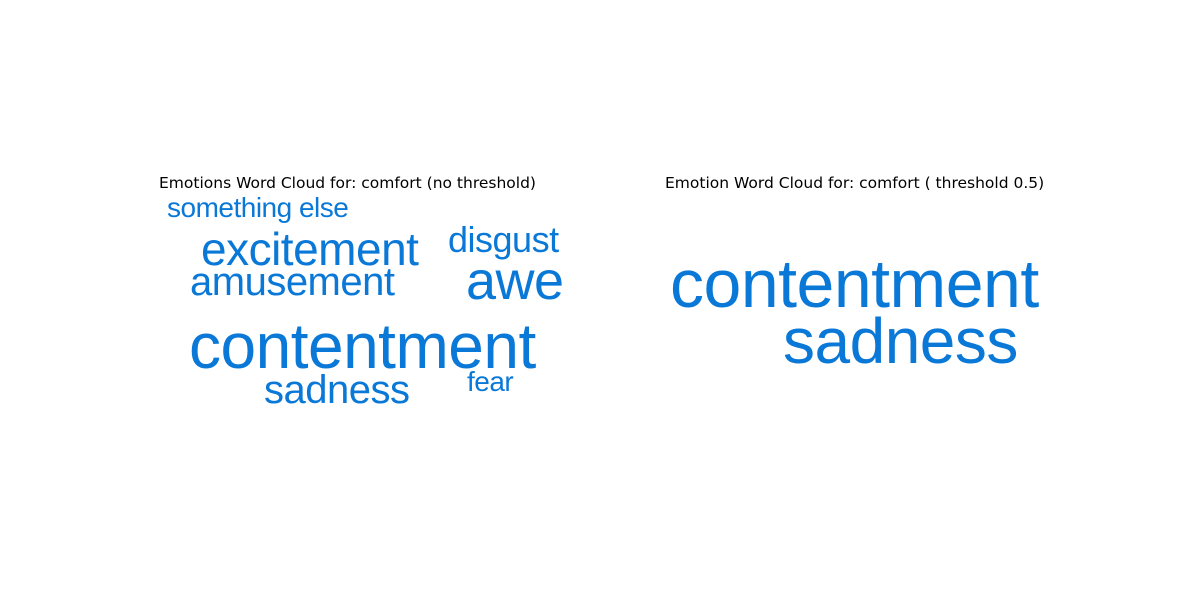 The height and width of the screenshot is (600, 1200). What do you see at coordinates (258, 207) in the screenshot?
I see `word-something-else: something else` at bounding box center [258, 207].